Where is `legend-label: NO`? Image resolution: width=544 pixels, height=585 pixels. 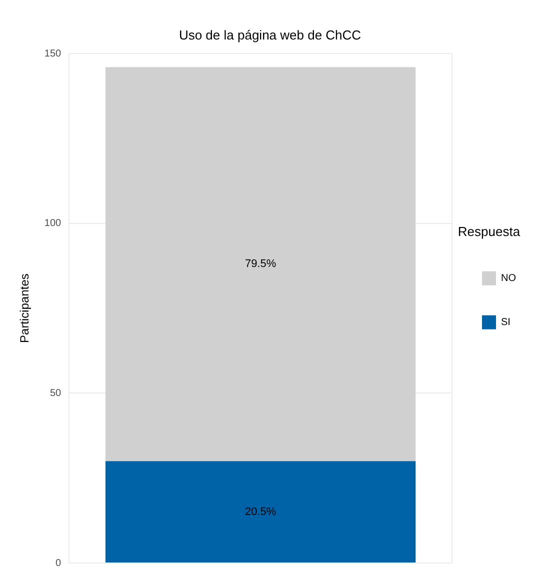 legend-label: NO is located at coordinates (508, 278).